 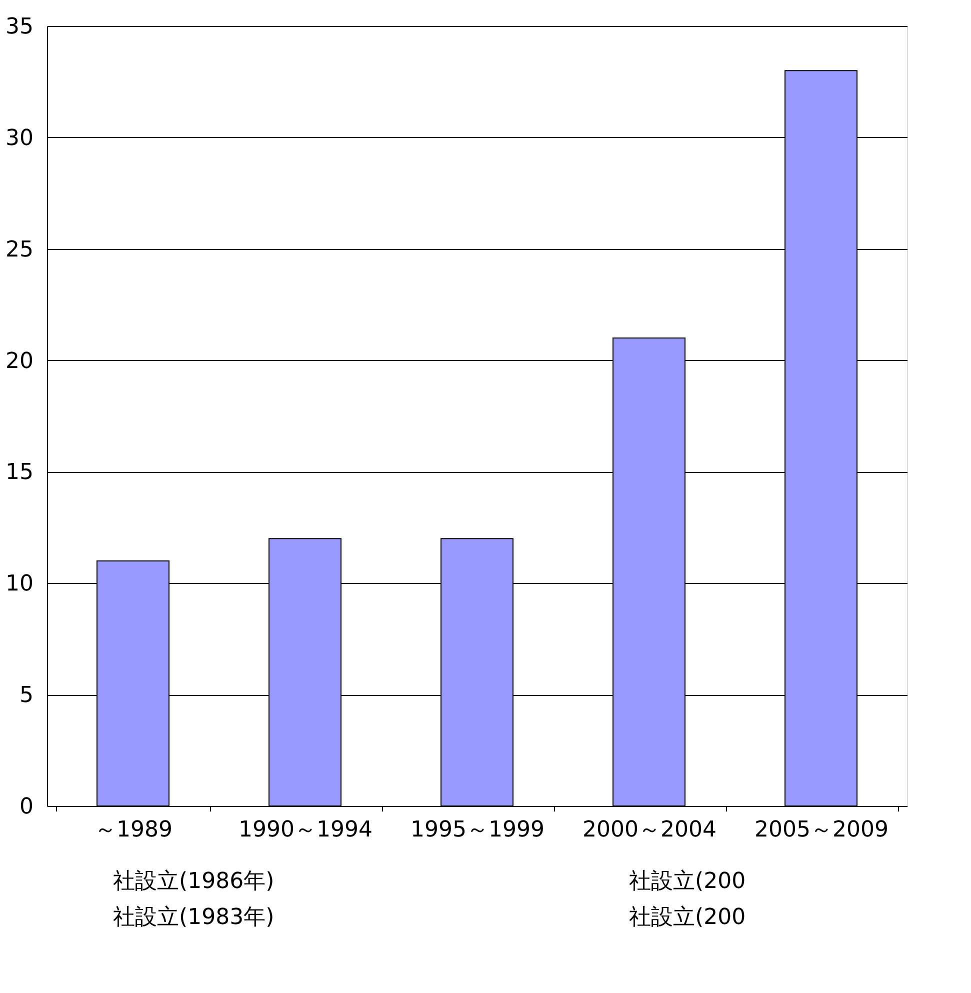 What do you see at coordinates (20, 361) in the screenshot?
I see `y-tick-label: 20` at bounding box center [20, 361].